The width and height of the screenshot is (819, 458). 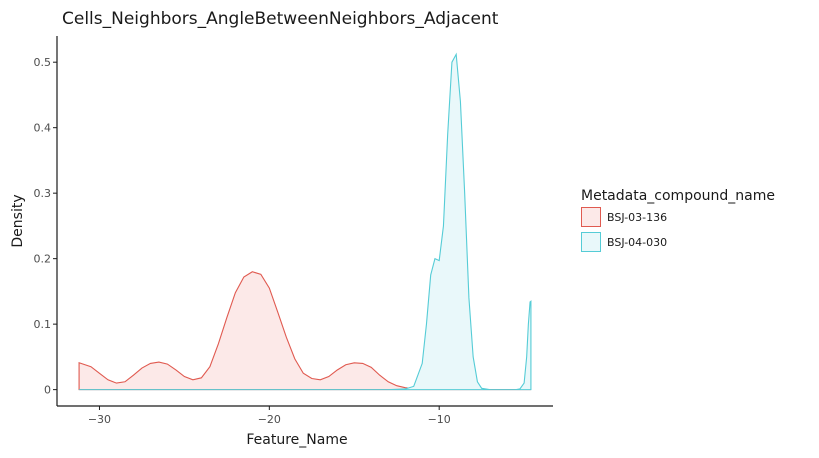 I want to click on y-tick-label: 0.3, so click(x=43, y=193).